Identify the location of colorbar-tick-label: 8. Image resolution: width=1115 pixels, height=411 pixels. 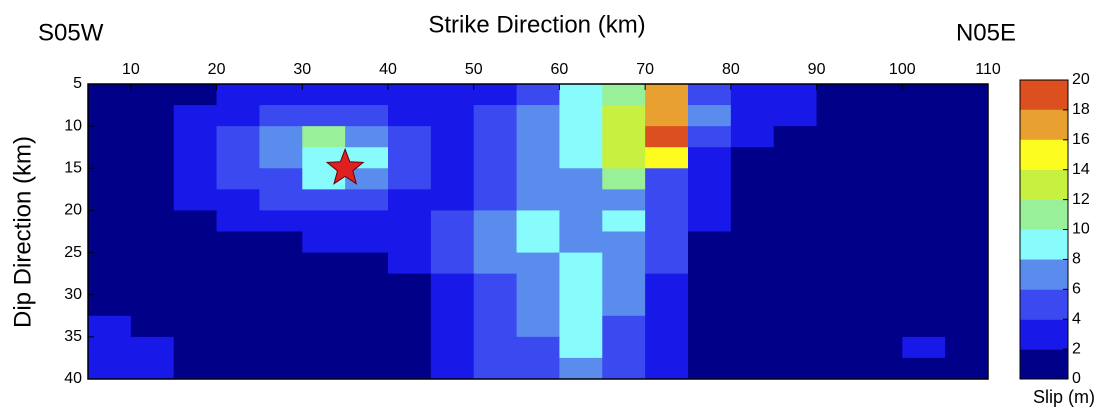
(1076, 259).